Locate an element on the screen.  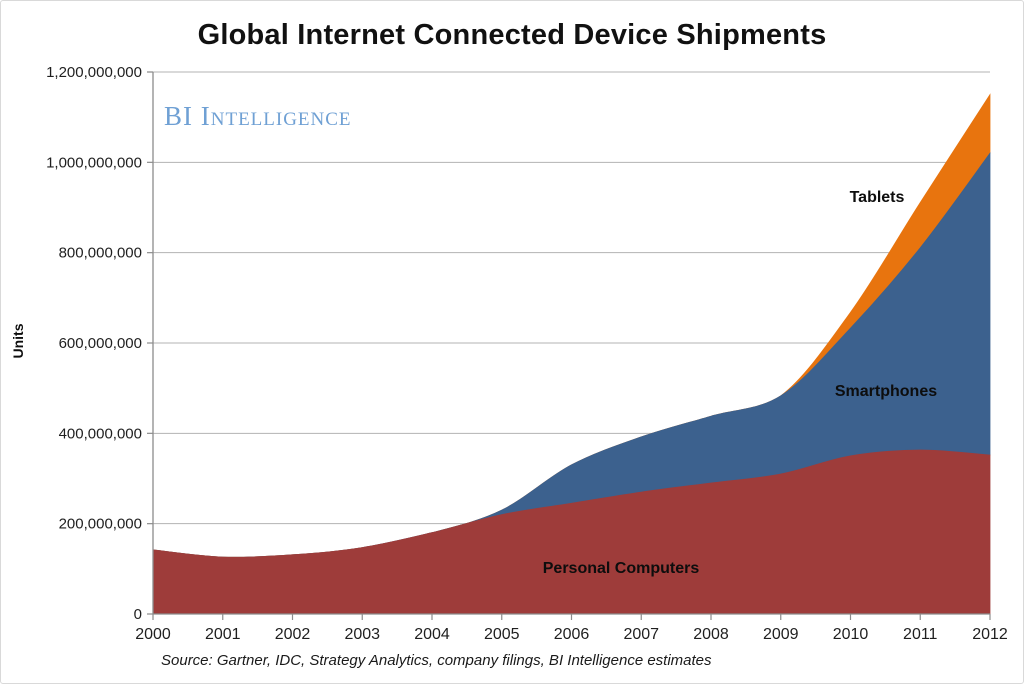
personal-computers-area-label: Personal Computers is located at coordinates (621, 568).